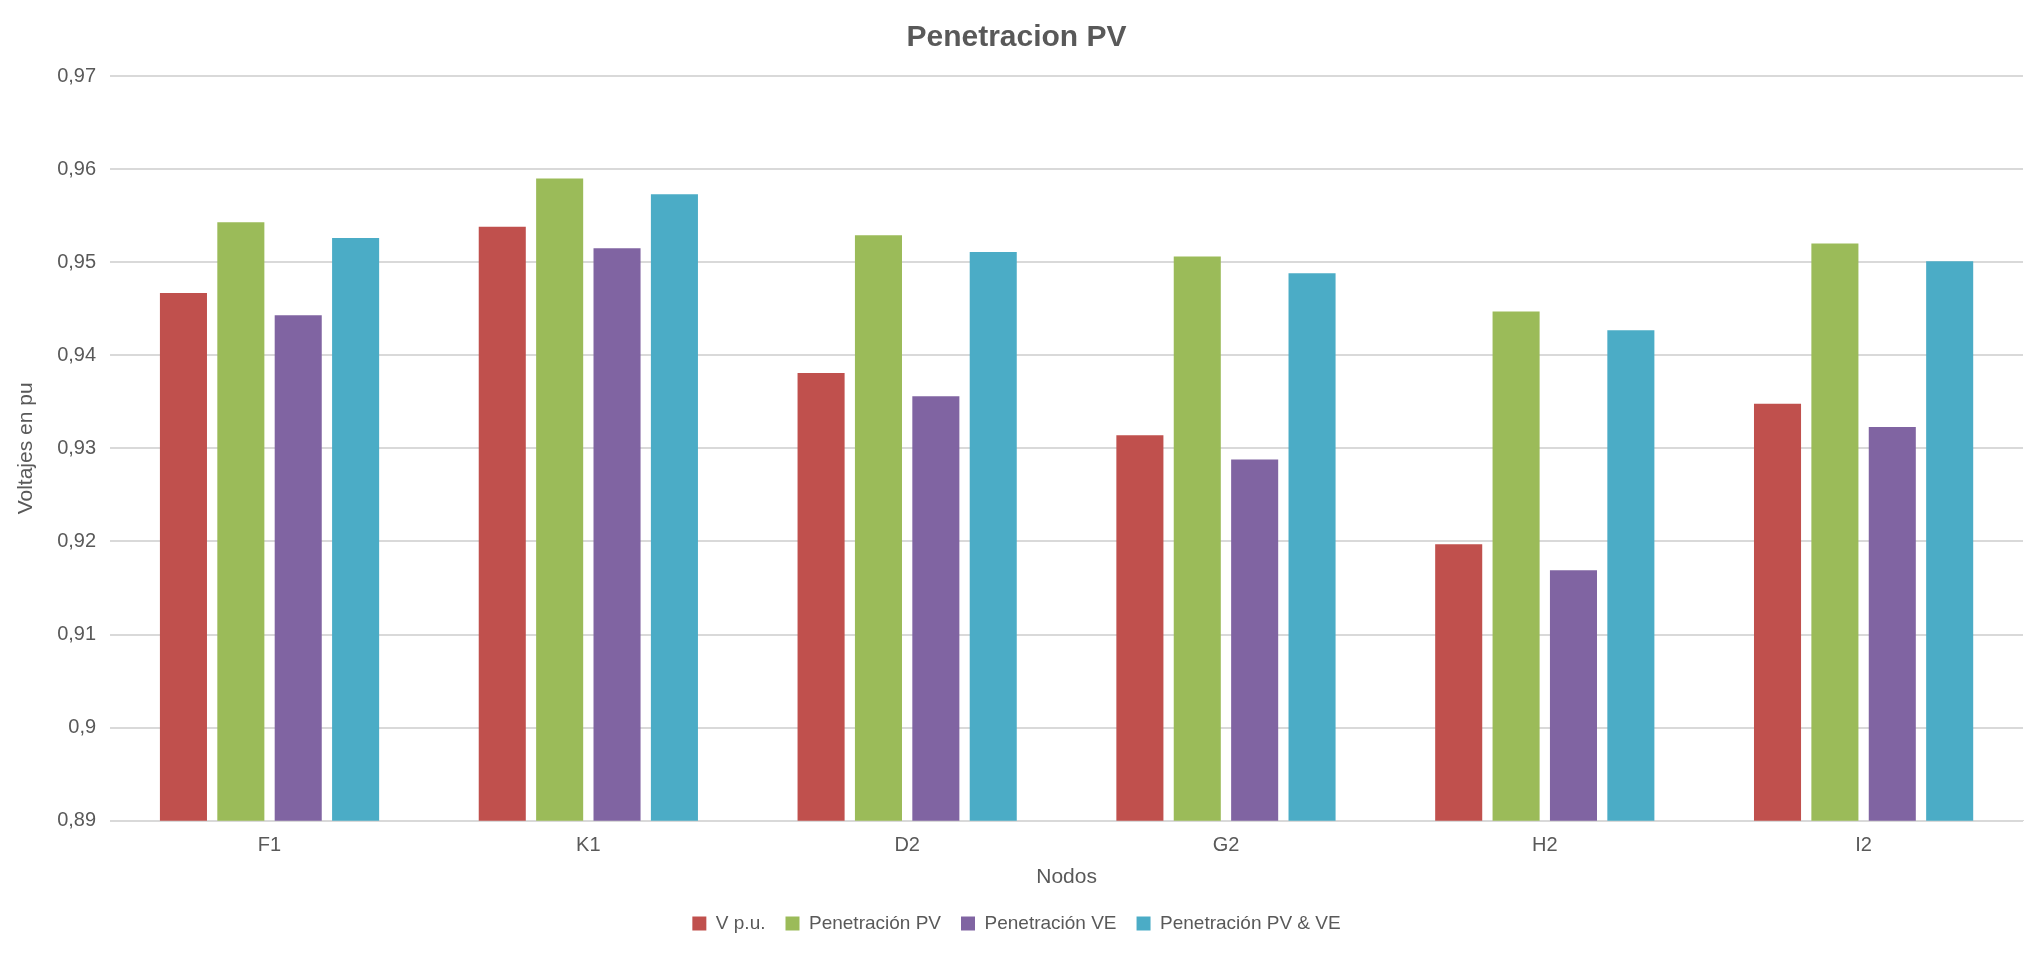 The width and height of the screenshot is (2043, 953). What do you see at coordinates (1863, 844) in the screenshot?
I see `x-tick-label: I2` at bounding box center [1863, 844].